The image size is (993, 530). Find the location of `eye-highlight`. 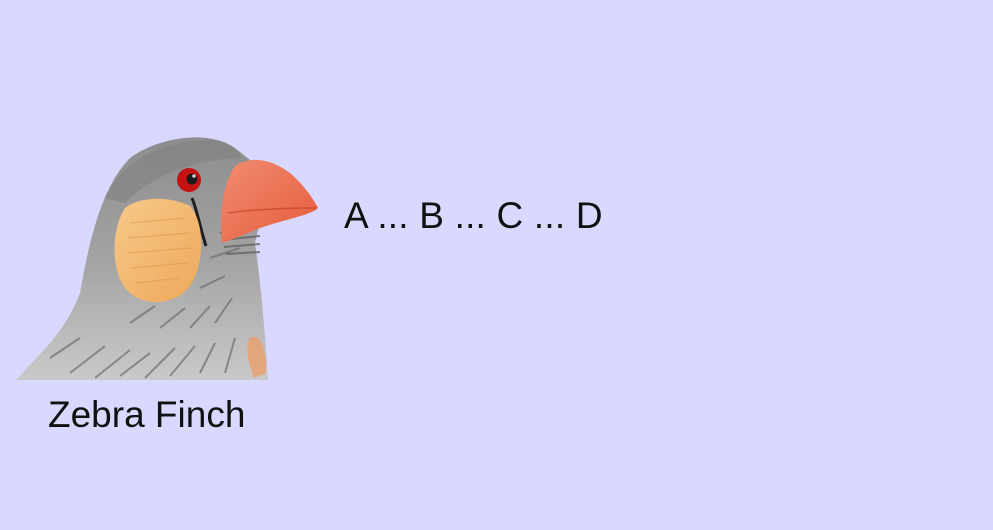

eye-highlight is located at coordinates (194, 176).